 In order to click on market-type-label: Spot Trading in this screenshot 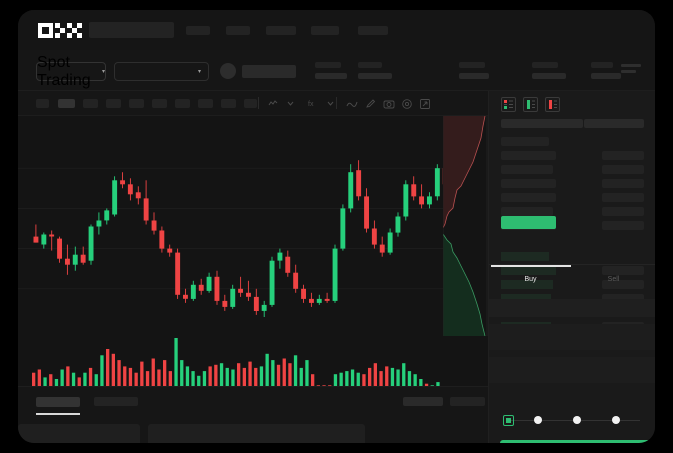, I will do `click(64, 71)`.